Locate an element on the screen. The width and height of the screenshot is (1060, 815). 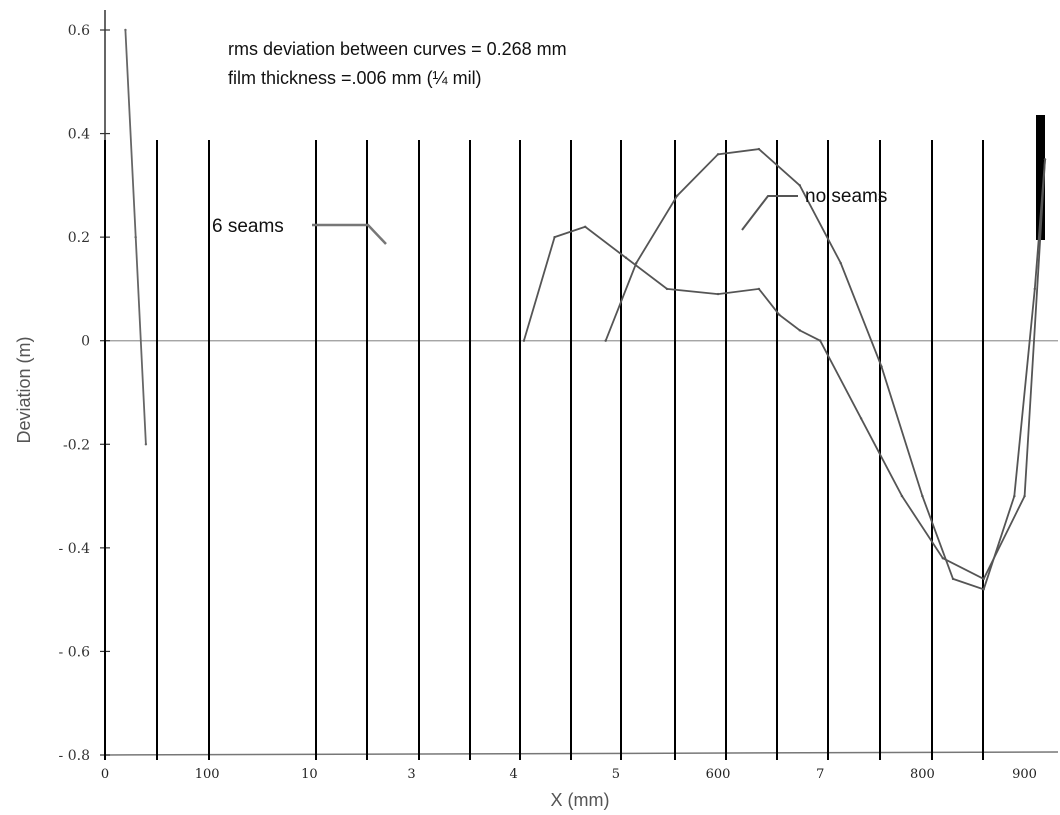
x-tick-label: 800 is located at coordinates (922, 774).